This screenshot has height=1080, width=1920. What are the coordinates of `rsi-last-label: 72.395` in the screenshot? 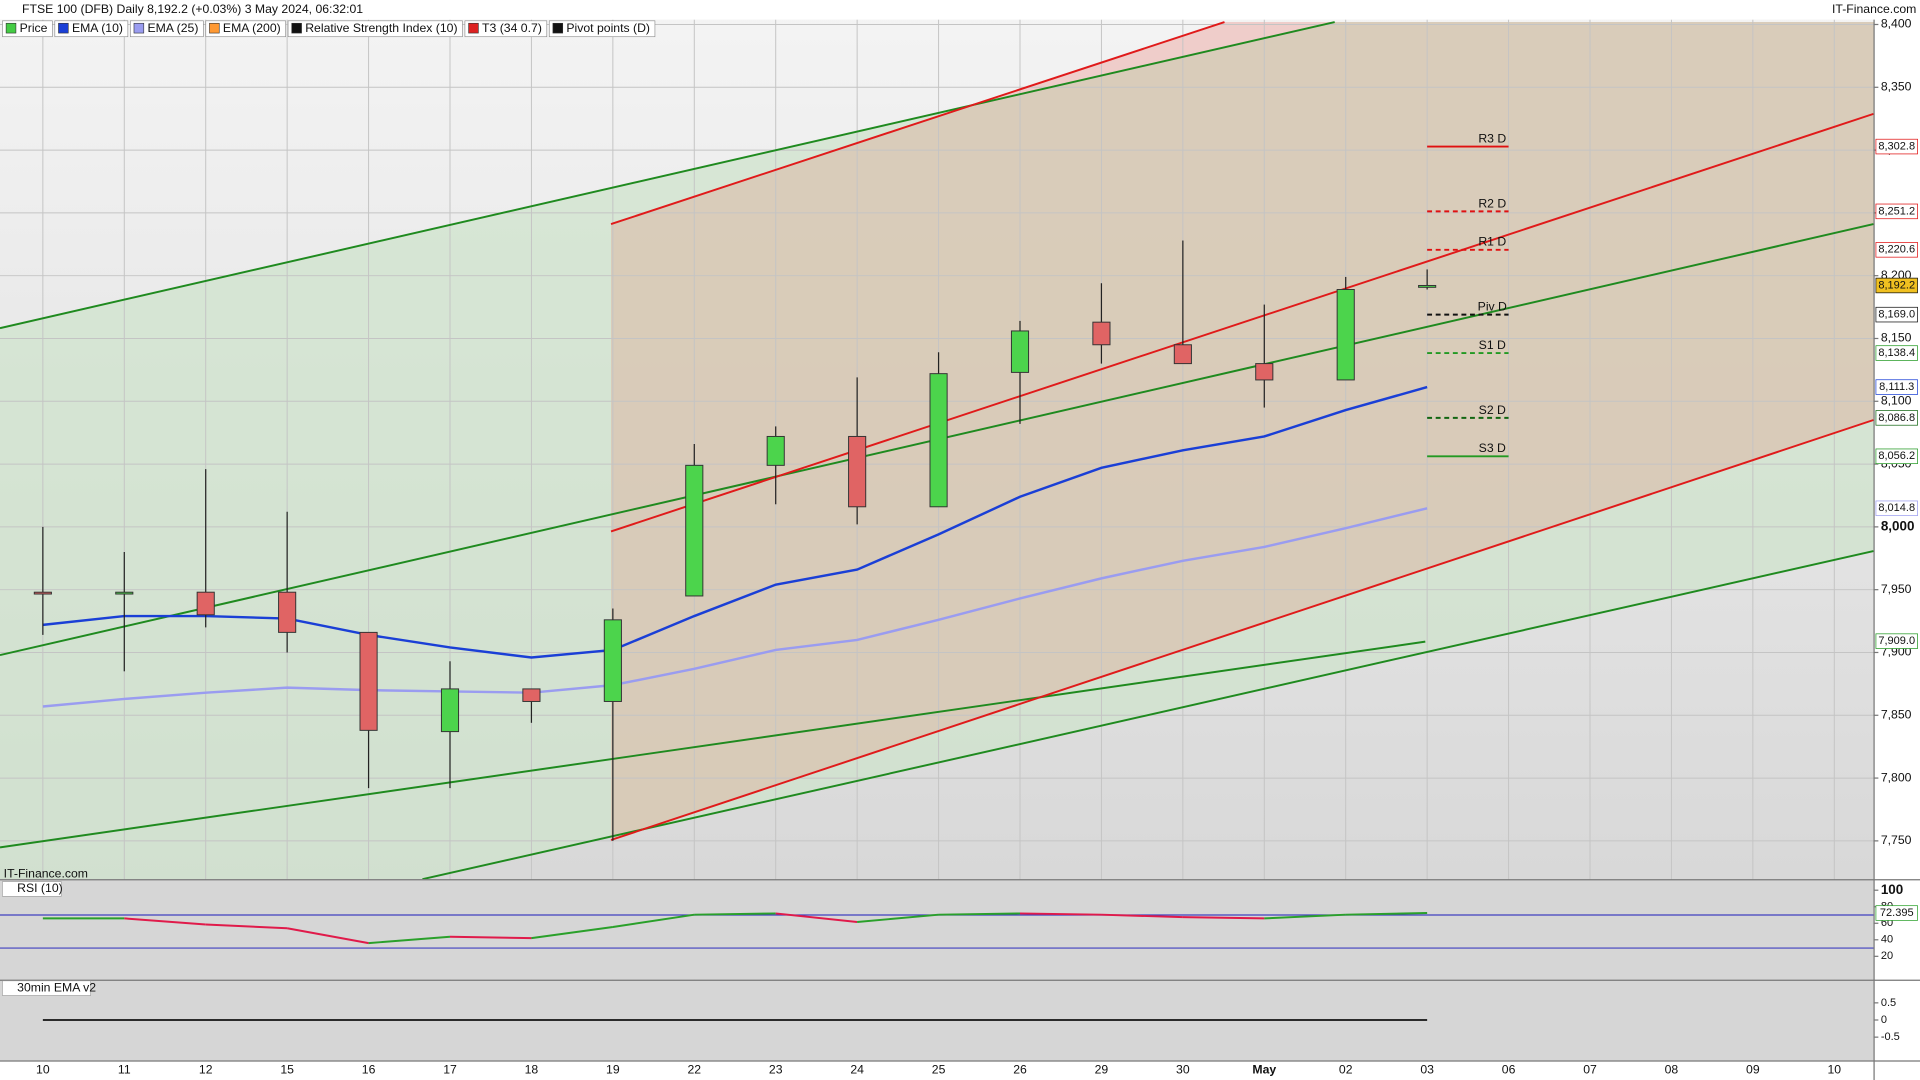 It's located at (1897, 913).